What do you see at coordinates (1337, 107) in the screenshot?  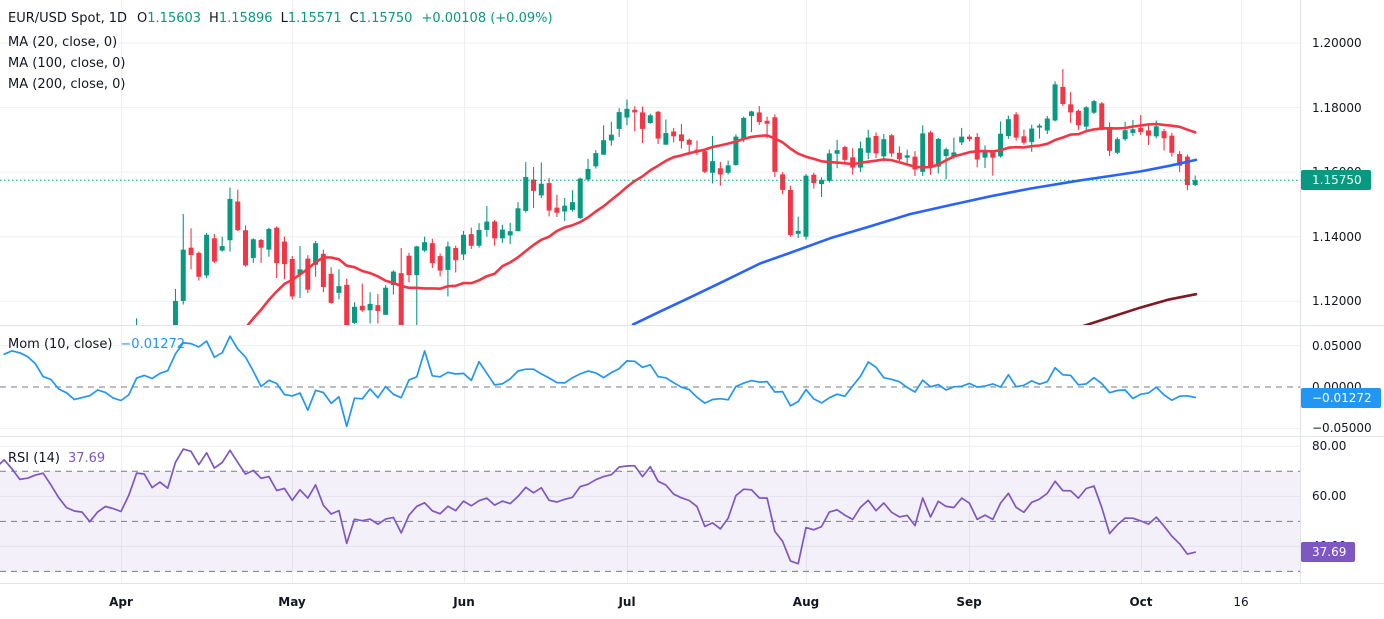 I see `price-tick-1.18000: 1.18000` at bounding box center [1337, 107].